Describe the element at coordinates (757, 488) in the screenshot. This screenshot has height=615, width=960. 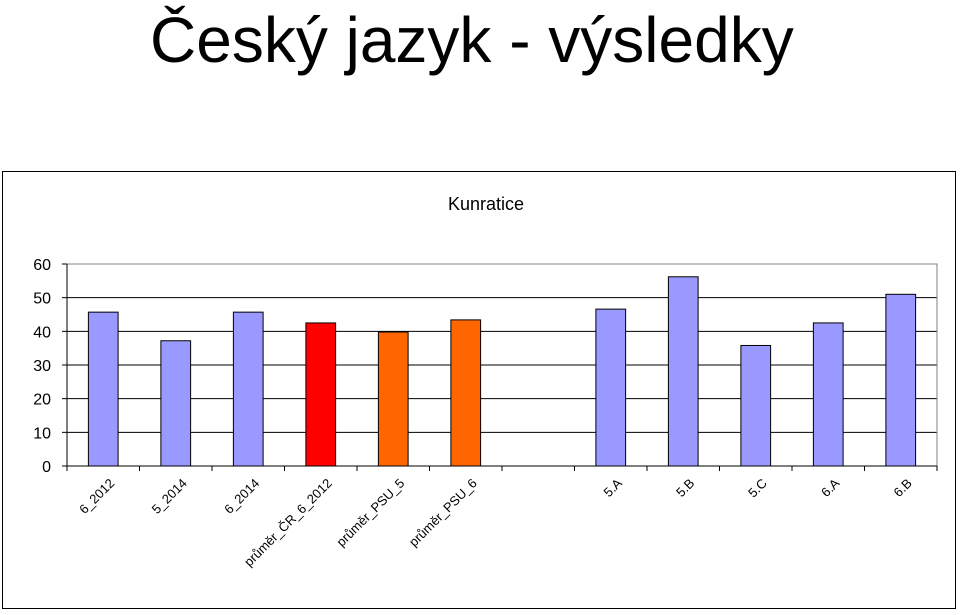
I see `x-category-label: 5.C` at that location.